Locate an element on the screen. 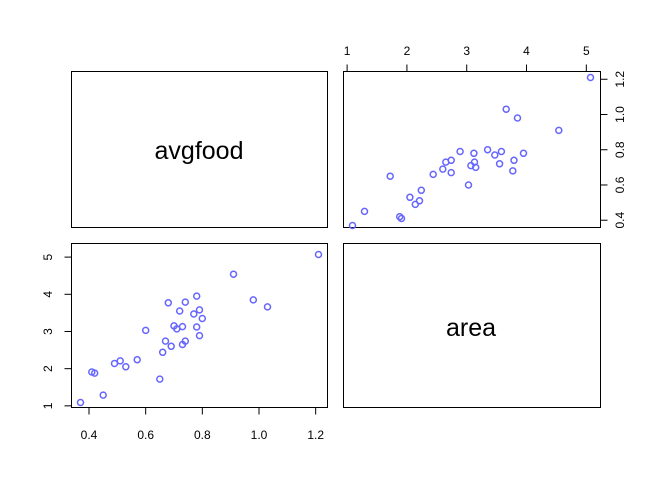 The image size is (672, 480). x-axis-bottom-avgfood-tick-label: 1.0 is located at coordinates (259, 435).